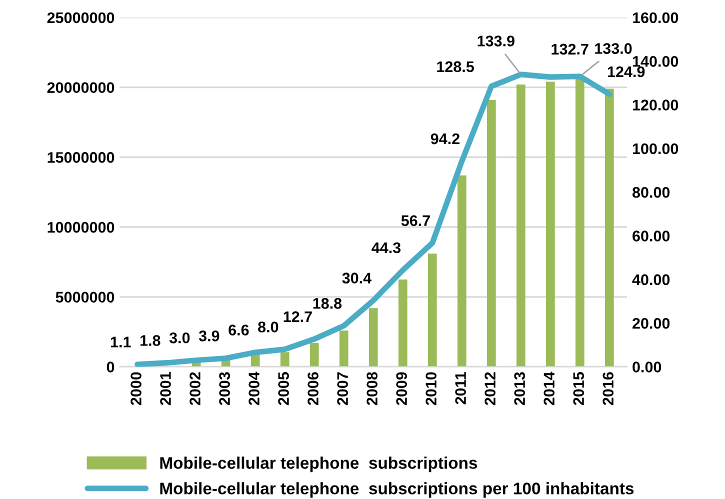  Describe the element at coordinates (401, 389) in the screenshot. I see `x-tick-label: 2009` at that location.